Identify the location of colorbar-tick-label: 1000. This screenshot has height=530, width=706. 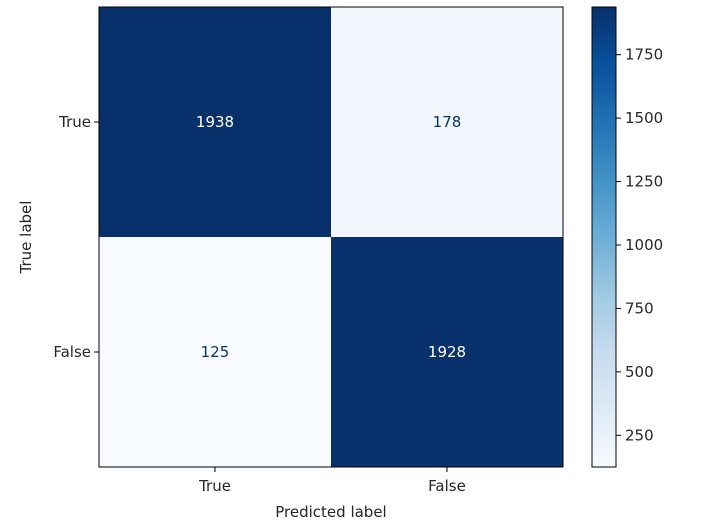
(644, 245).